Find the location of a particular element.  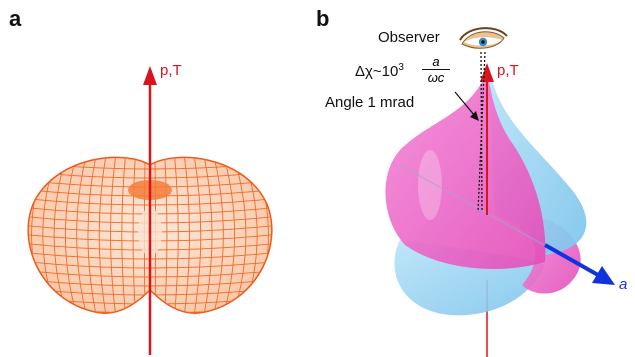

direction-arrow-shaft is located at coordinates (571, 260).